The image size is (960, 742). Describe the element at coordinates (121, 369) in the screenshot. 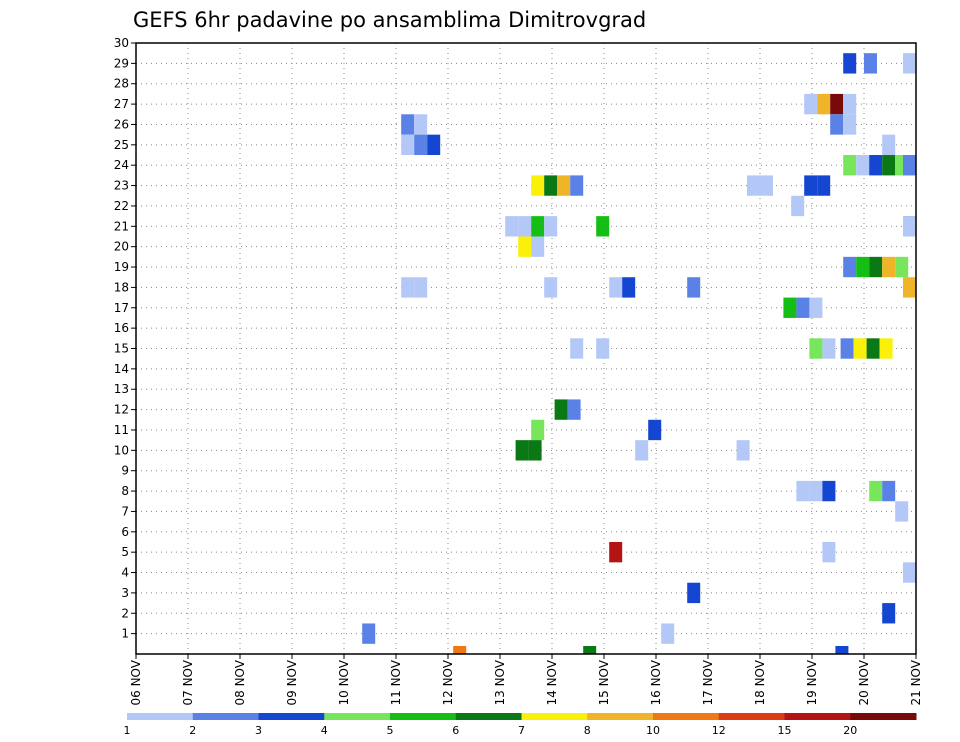

I see `y-tick-label: 14` at that location.